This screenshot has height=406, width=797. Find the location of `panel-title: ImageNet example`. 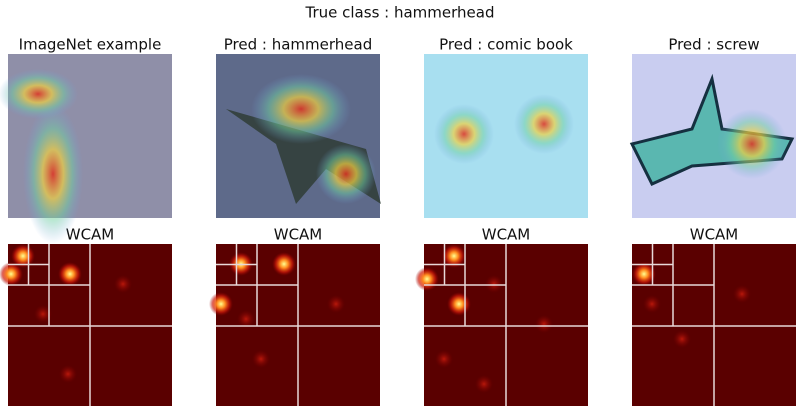

panel-title: ImageNet example is located at coordinates (90, 45).